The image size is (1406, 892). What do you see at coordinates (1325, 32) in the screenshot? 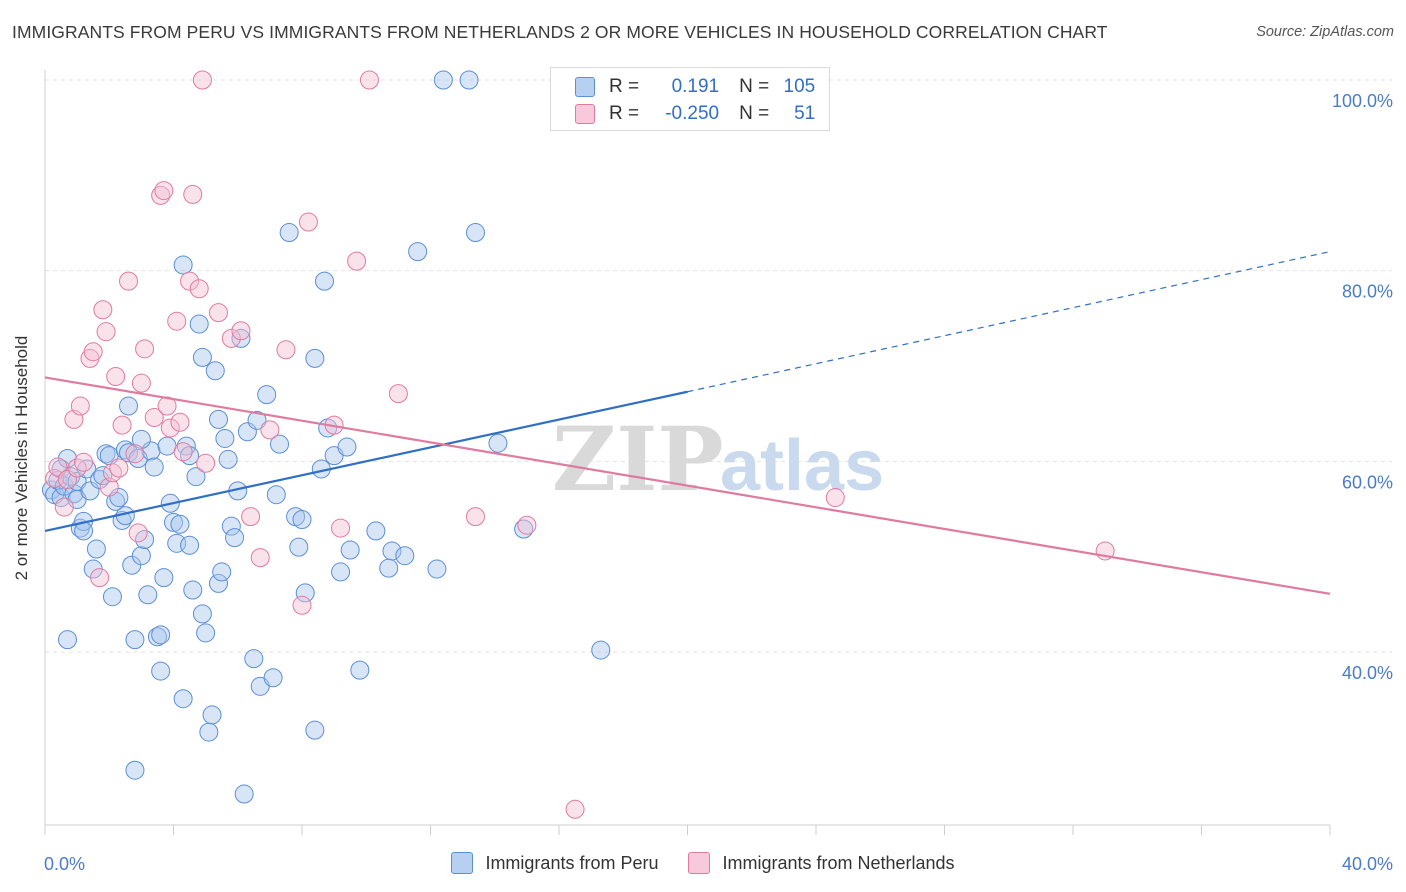
I see `source-credit: Source: ZipAtlas.com` at bounding box center [1325, 32].